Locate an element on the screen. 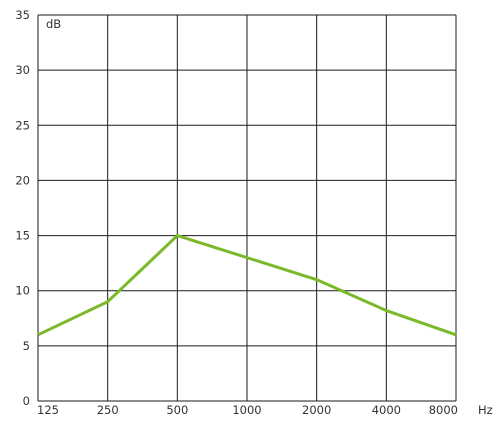  x-tick-label: 1000 is located at coordinates (246, 410).